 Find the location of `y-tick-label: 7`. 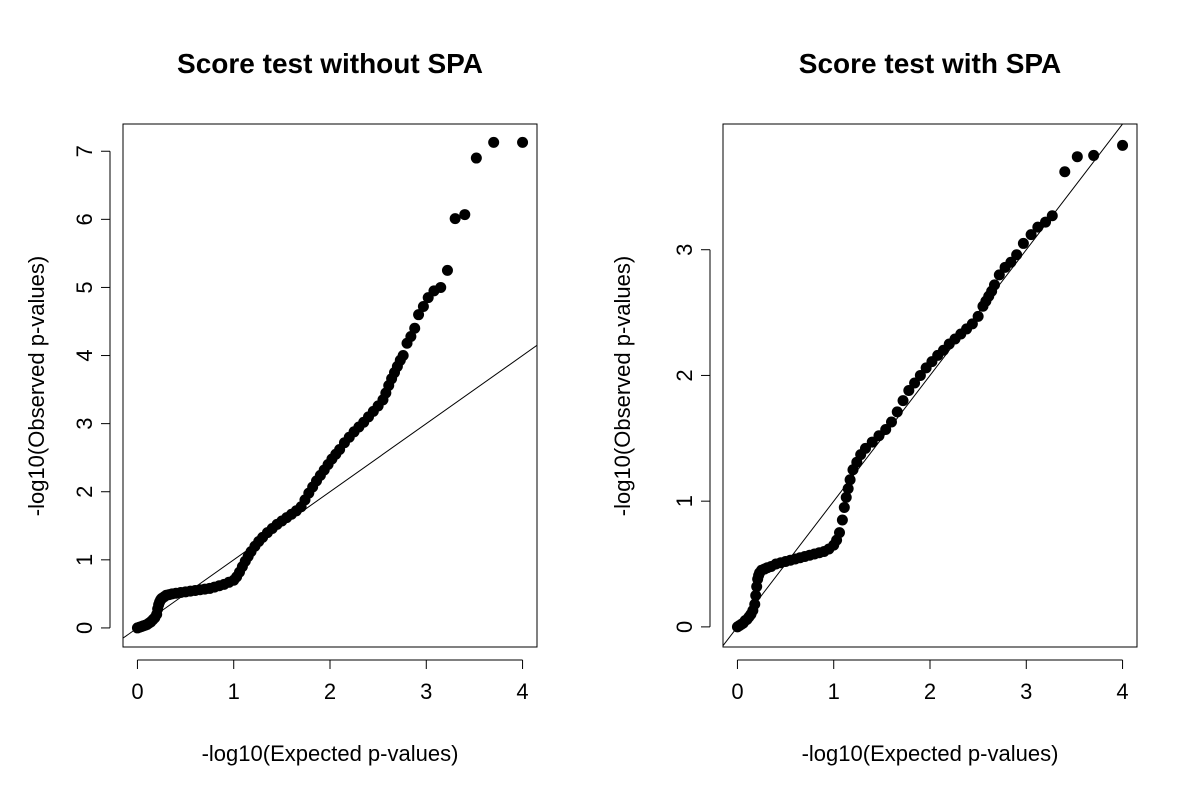

y-tick-label: 7 is located at coordinates (84, 151).